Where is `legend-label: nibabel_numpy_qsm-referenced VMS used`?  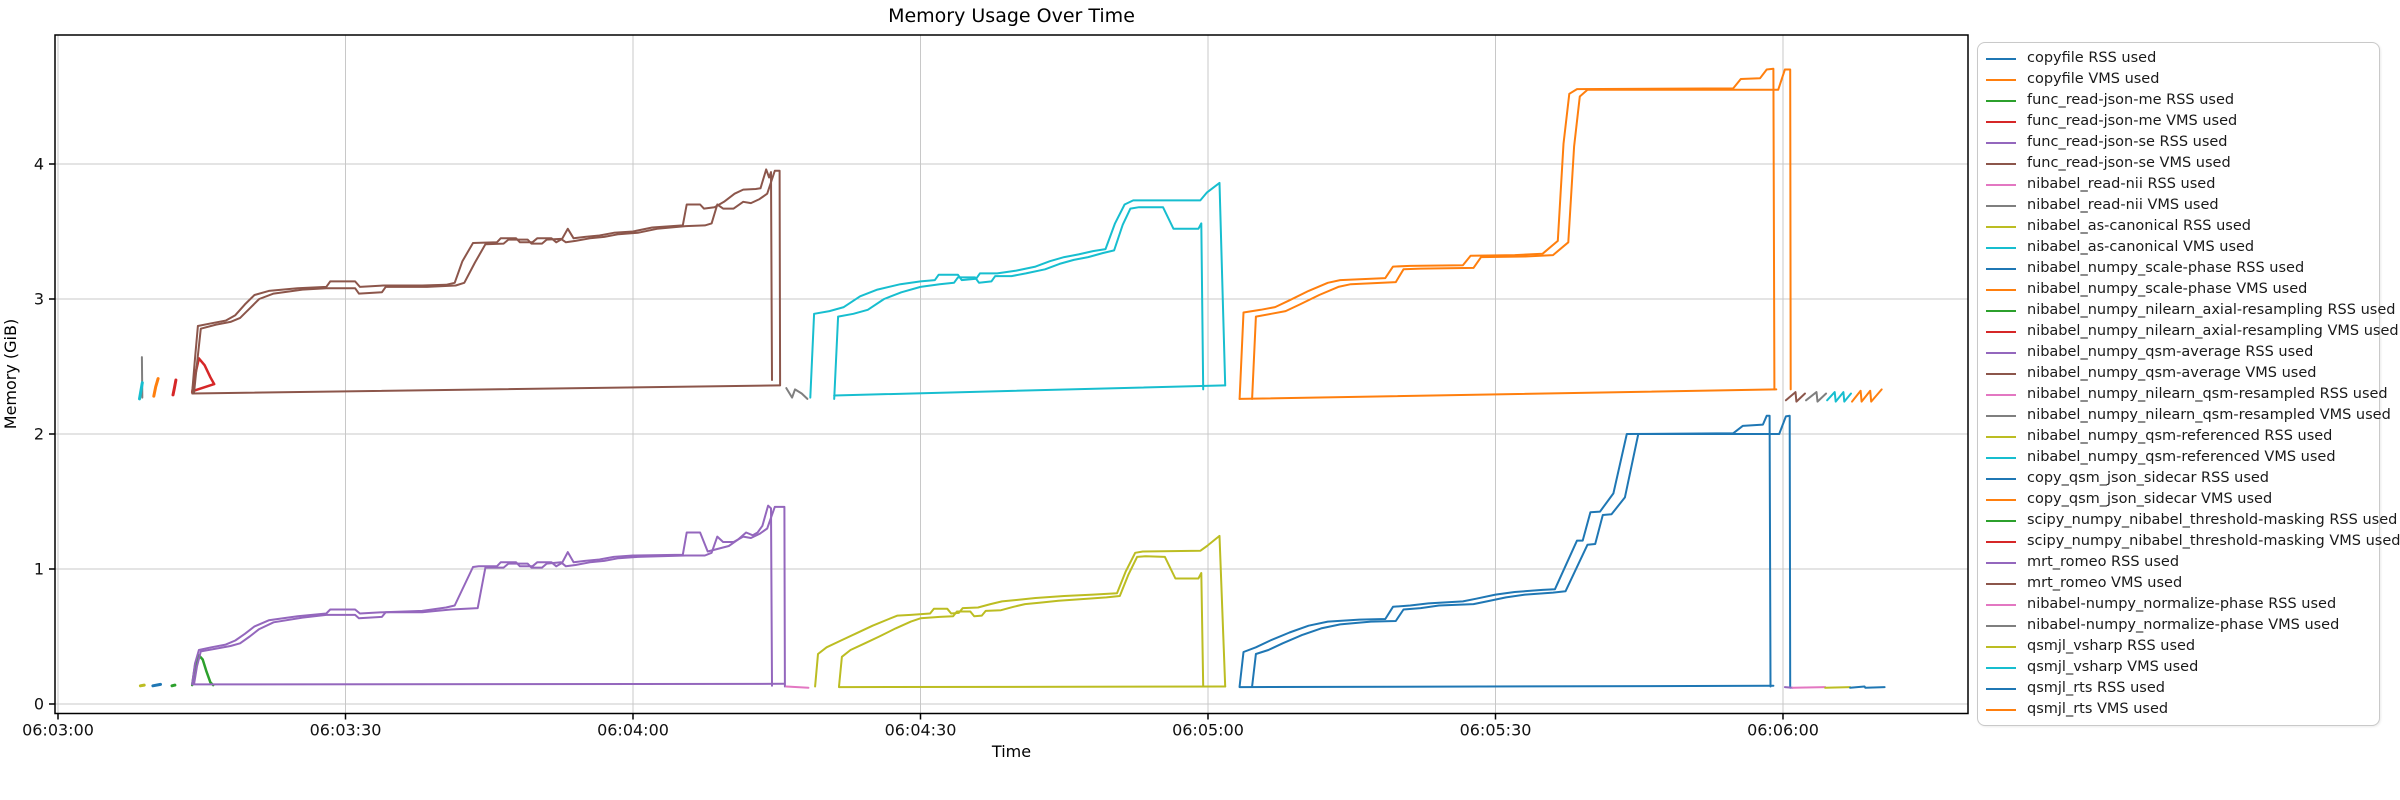 legend-label: nibabel_numpy_qsm-referenced VMS used is located at coordinates (2181, 457).